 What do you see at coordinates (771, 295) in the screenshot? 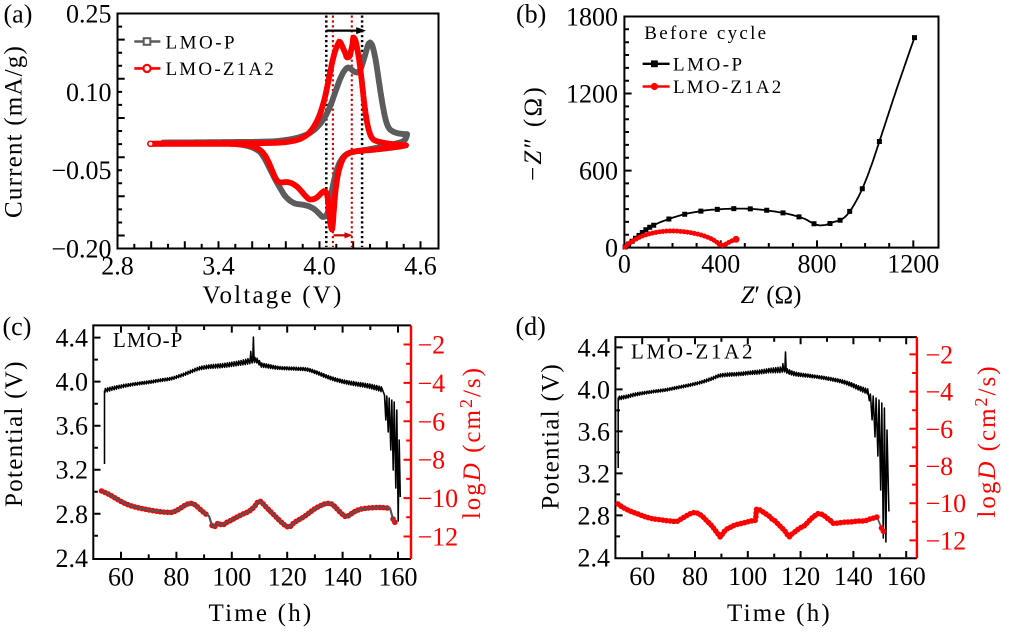
I see `svg-text: Z′ (Ω)` at bounding box center [771, 295].